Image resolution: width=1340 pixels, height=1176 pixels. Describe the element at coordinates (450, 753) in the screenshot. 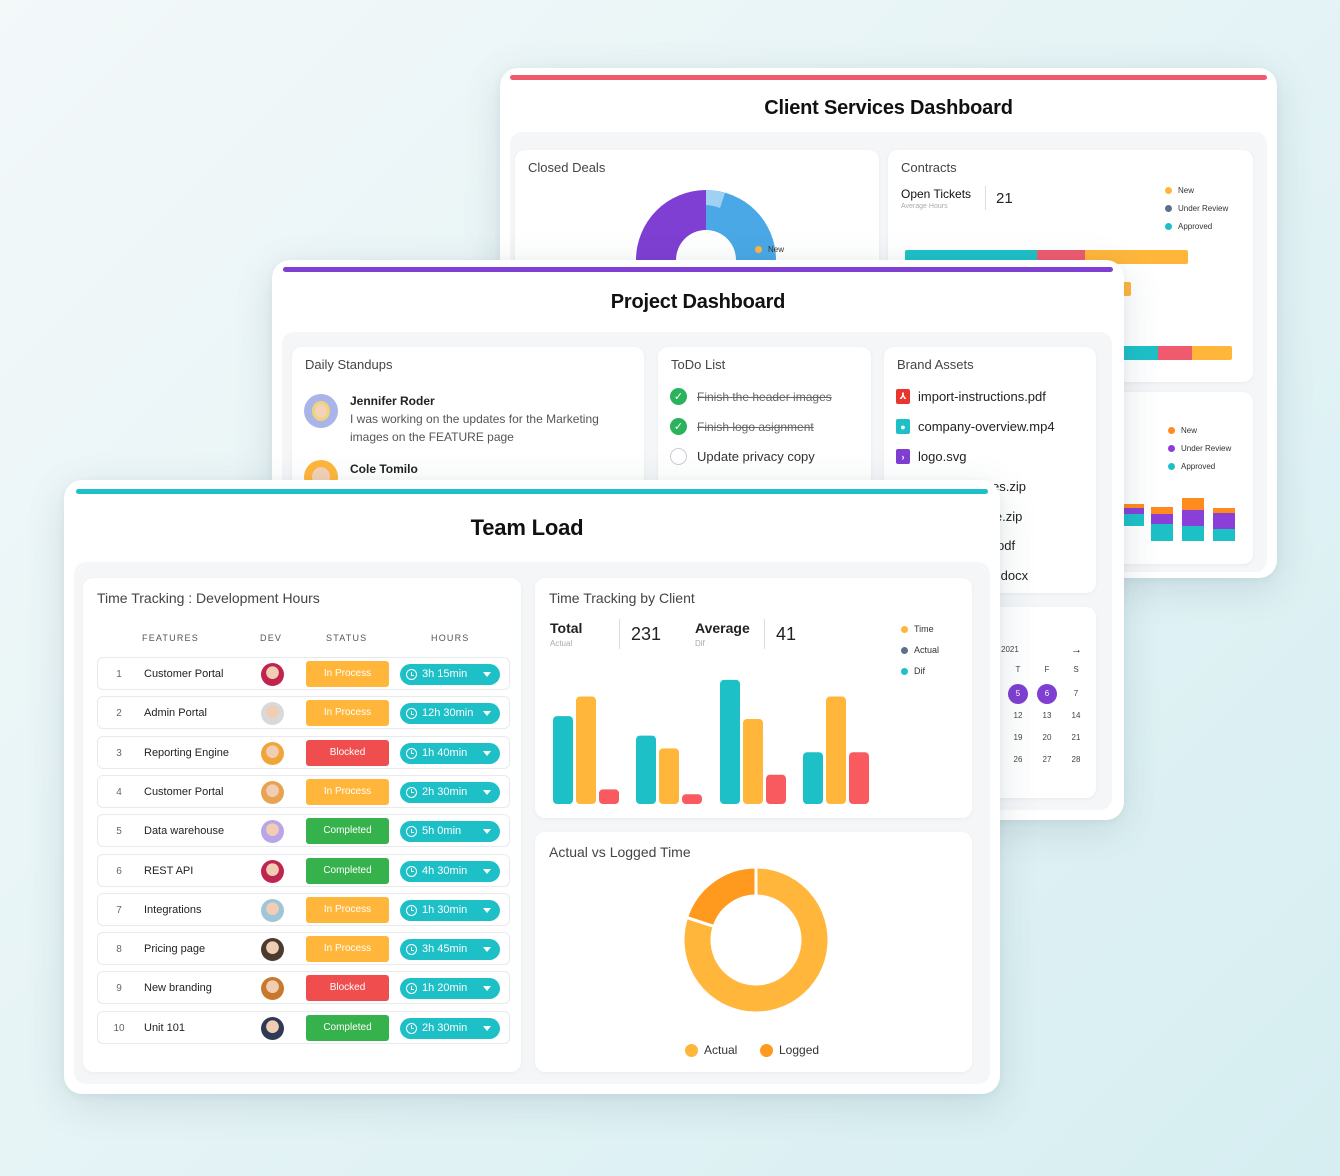

I see `hours-dropdown: 1h 40min` at that location.